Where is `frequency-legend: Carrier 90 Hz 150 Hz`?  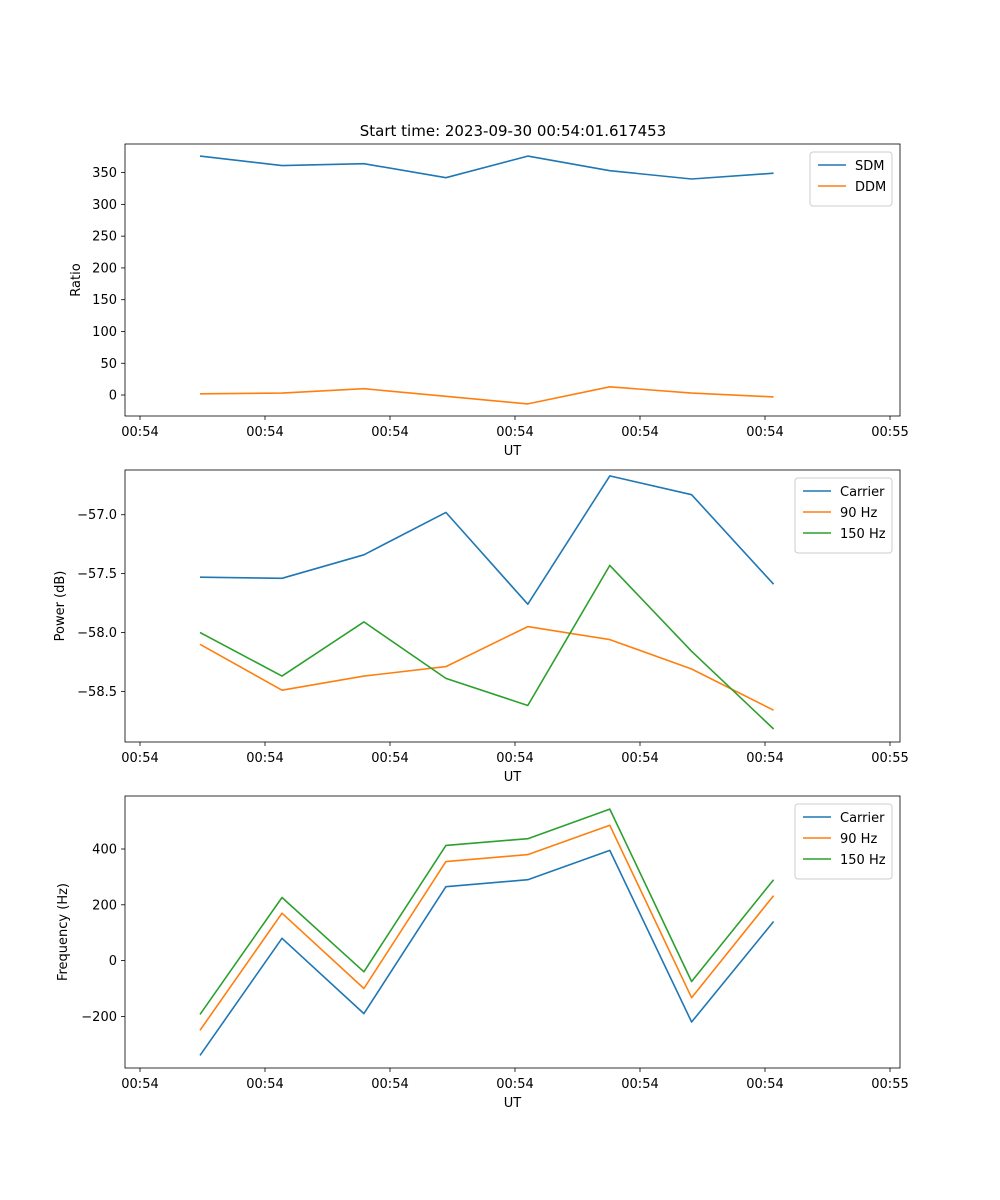 frequency-legend: Carrier 90 Hz 150 Hz is located at coordinates (843, 841).